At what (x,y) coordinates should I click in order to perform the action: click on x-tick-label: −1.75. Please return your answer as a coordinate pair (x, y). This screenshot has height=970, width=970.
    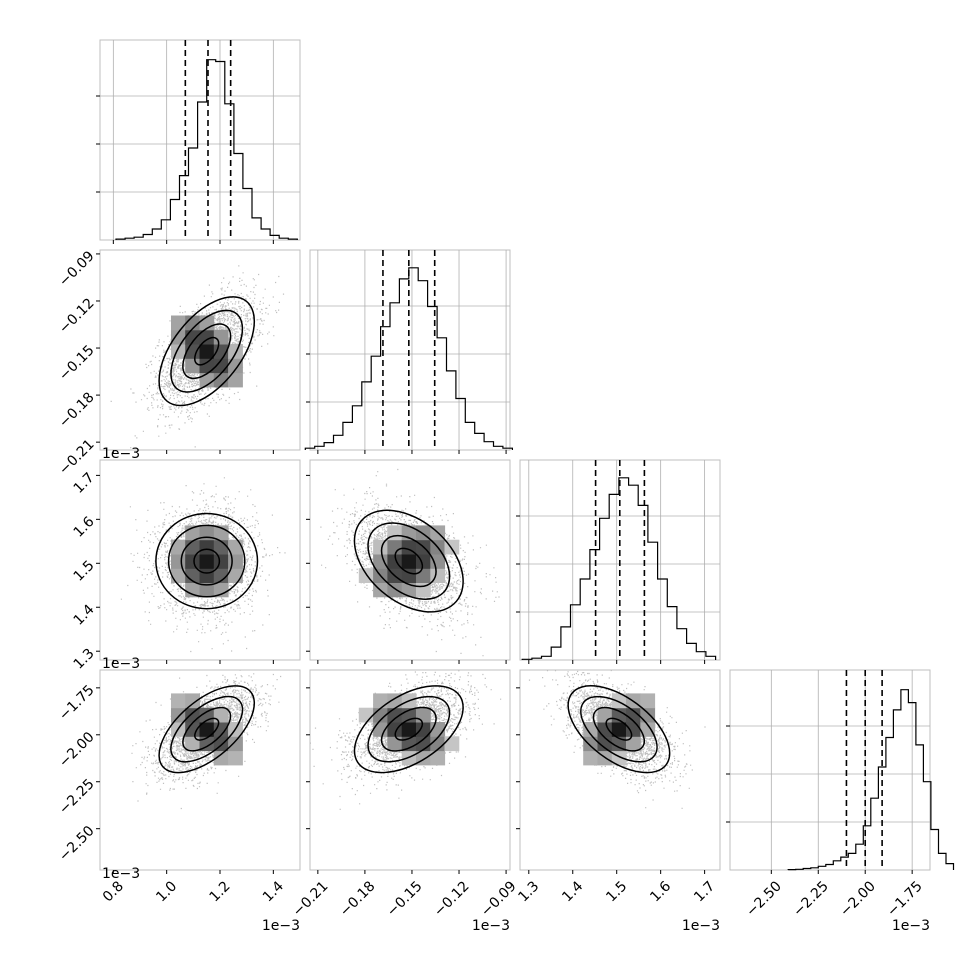
    Looking at the image, I should click on (905, 899).